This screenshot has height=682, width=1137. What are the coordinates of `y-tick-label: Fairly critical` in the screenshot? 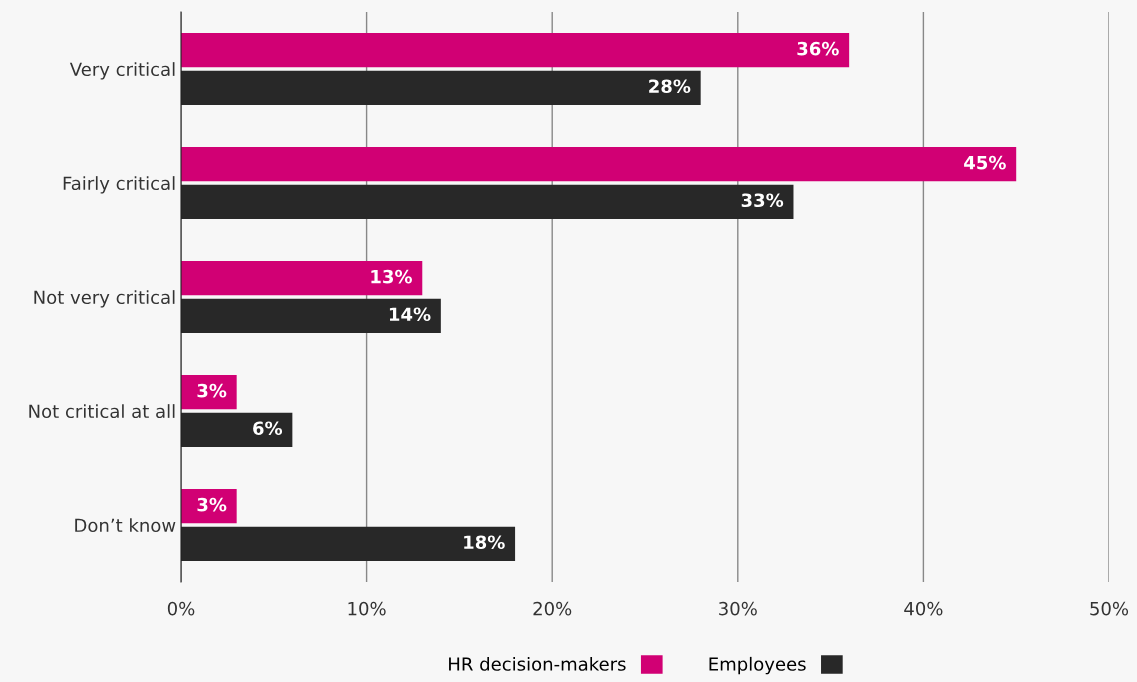 It's located at (119, 185).